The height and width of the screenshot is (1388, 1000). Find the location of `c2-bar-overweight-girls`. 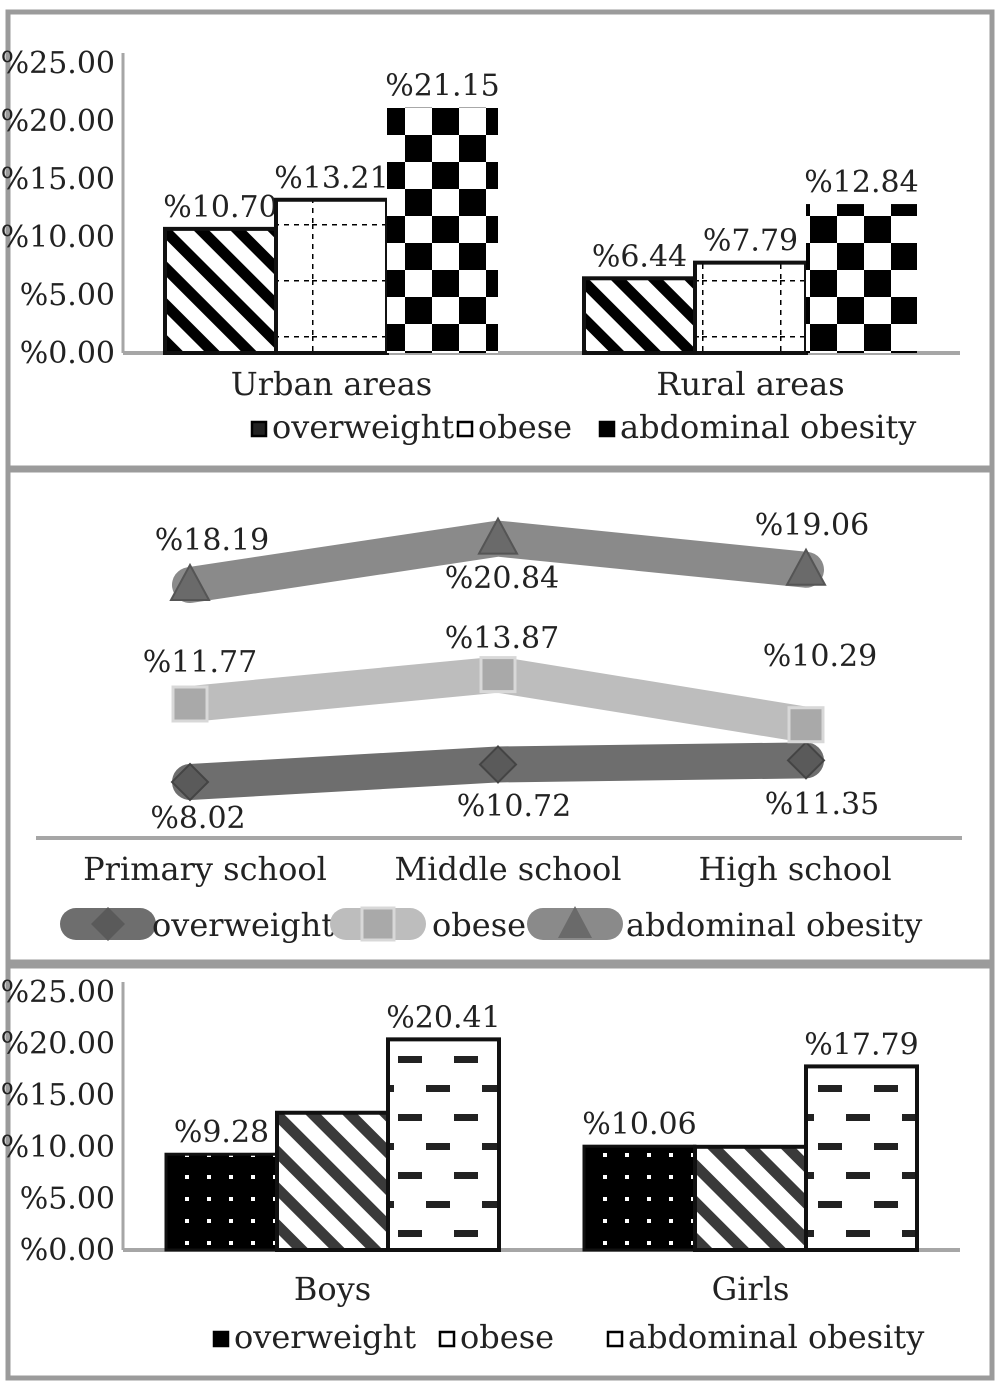

c2-bar-overweight-girls is located at coordinates (639, 1198).